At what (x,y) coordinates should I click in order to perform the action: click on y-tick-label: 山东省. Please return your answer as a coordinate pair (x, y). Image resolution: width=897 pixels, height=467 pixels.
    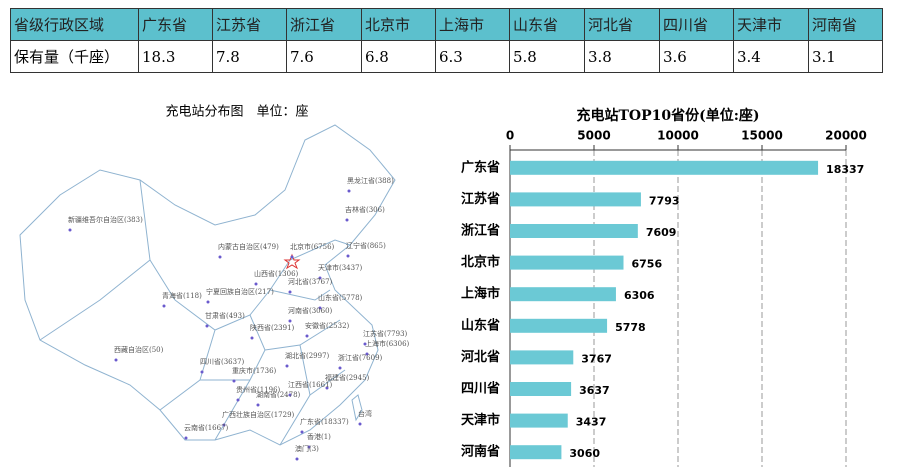
    Looking at the image, I should click on (480, 325).